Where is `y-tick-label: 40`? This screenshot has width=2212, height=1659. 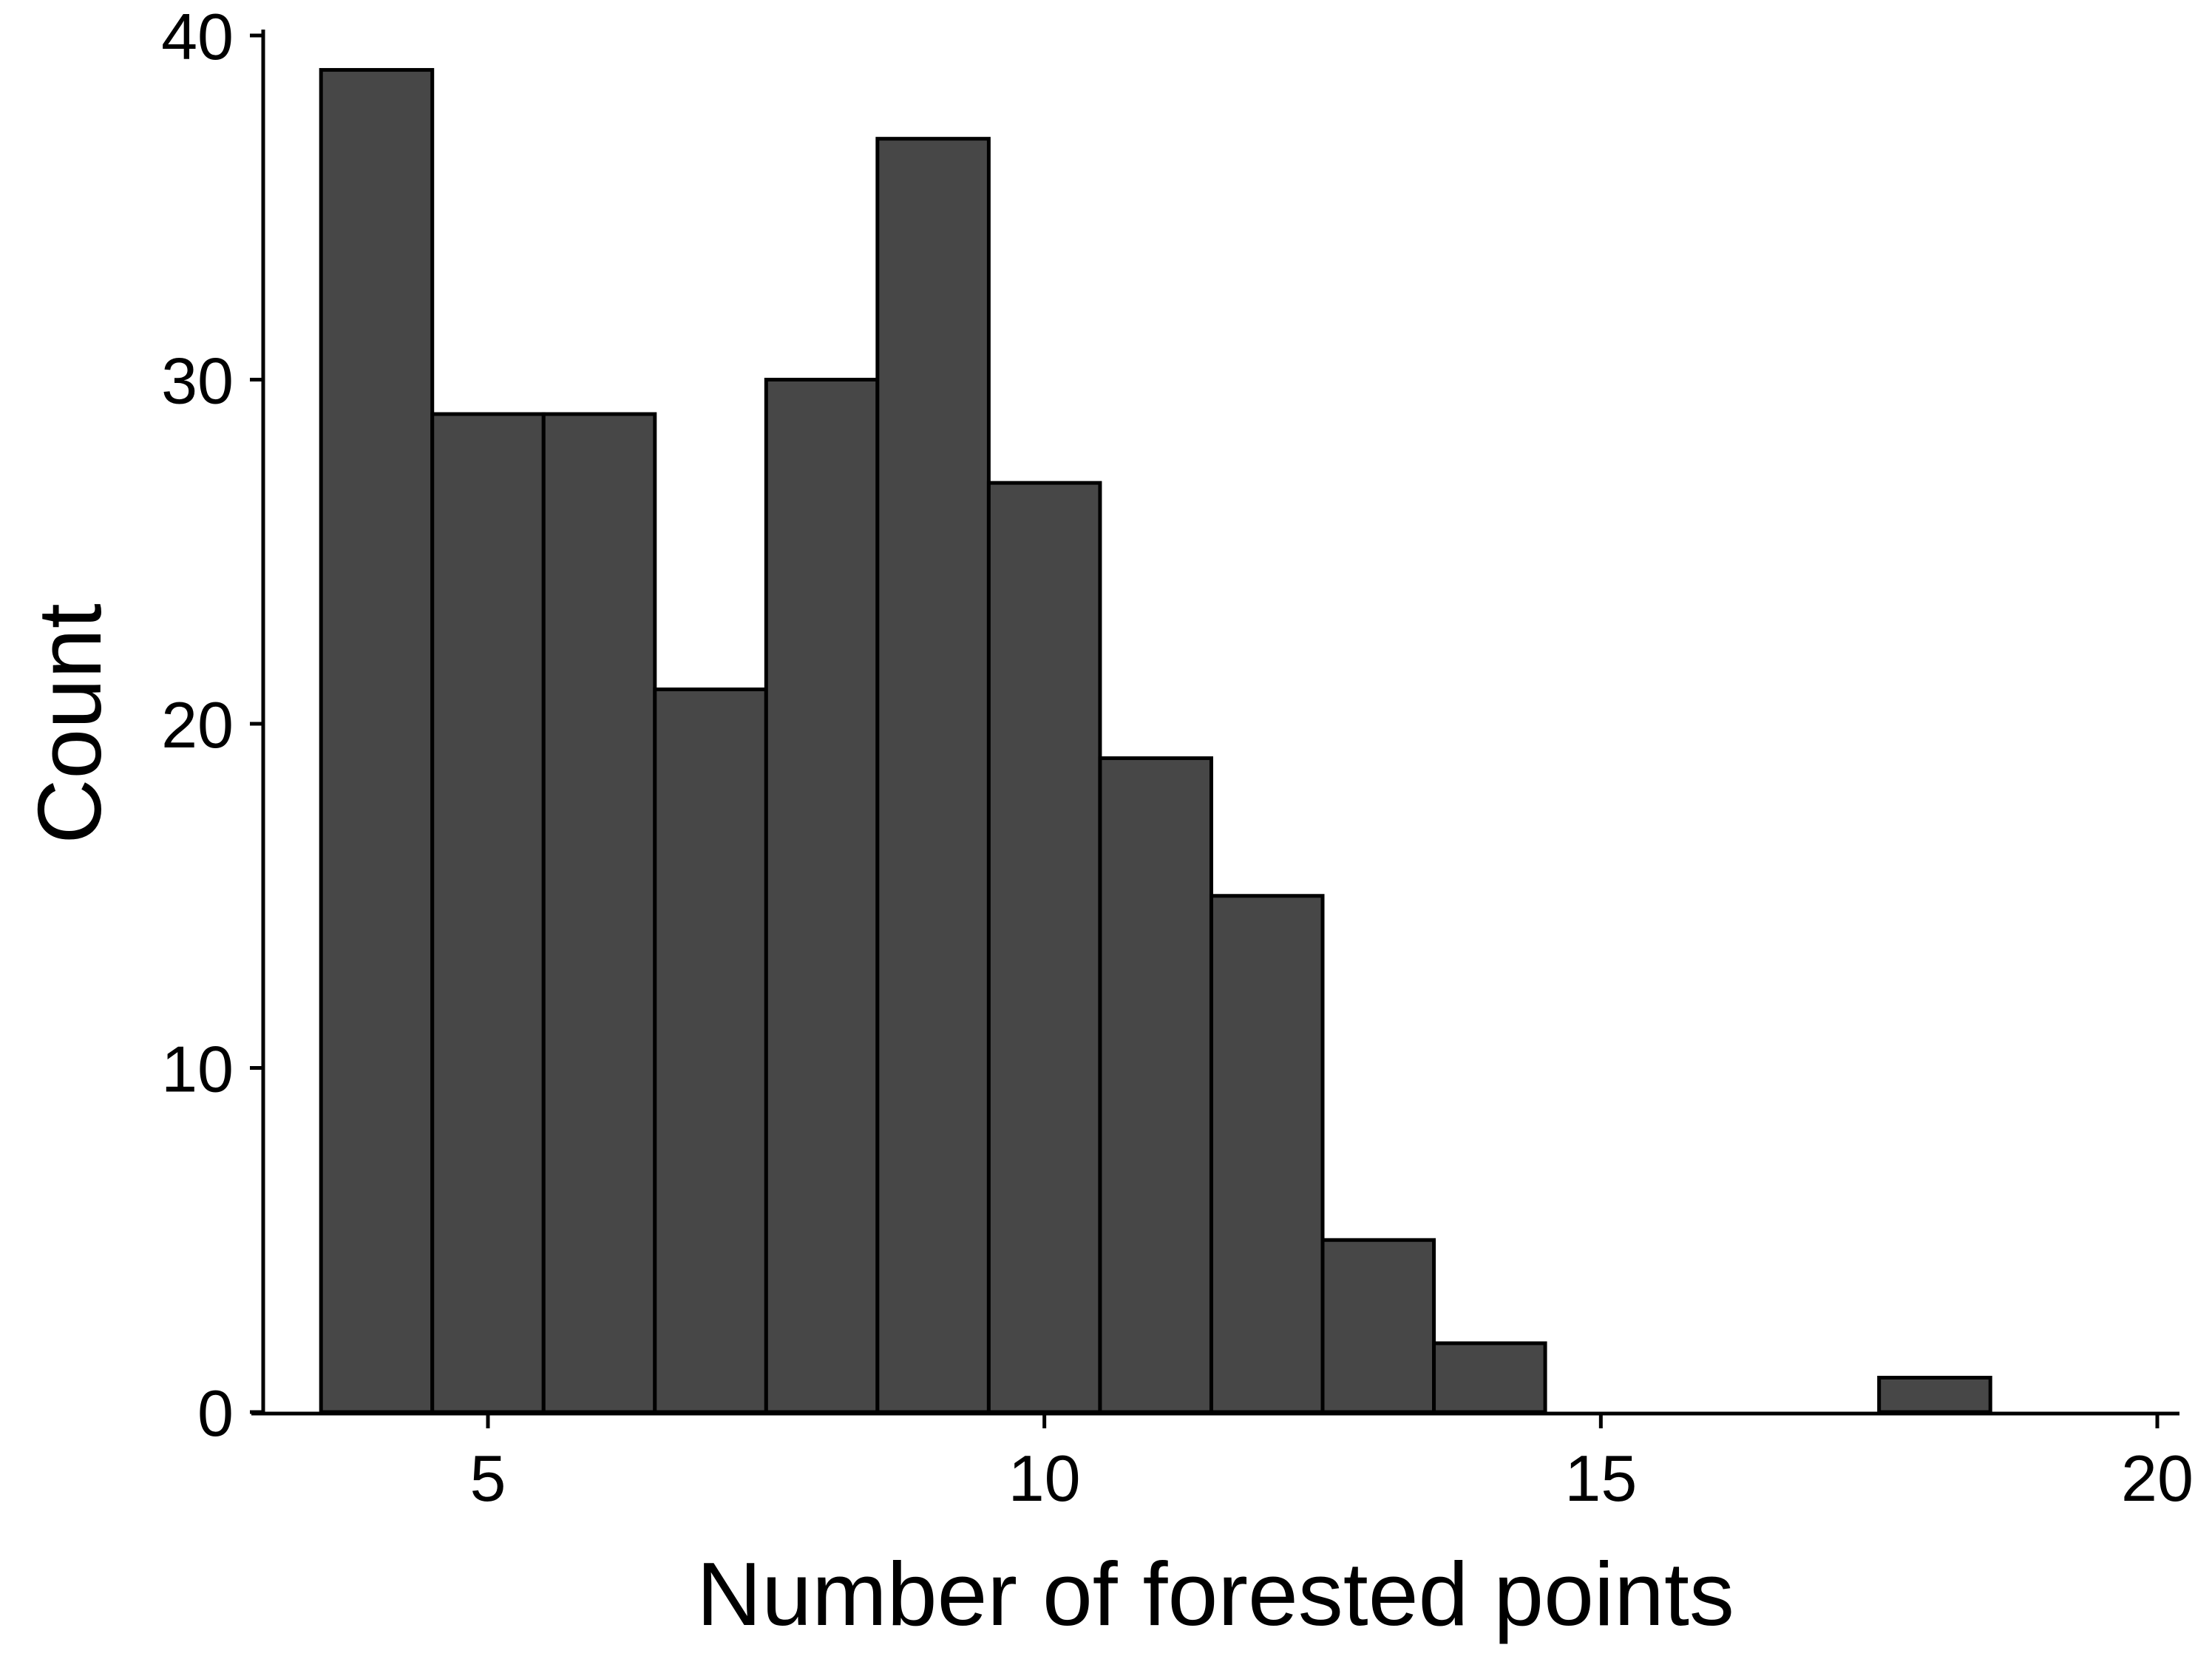
y-tick-label: 40 is located at coordinates (197, 36).